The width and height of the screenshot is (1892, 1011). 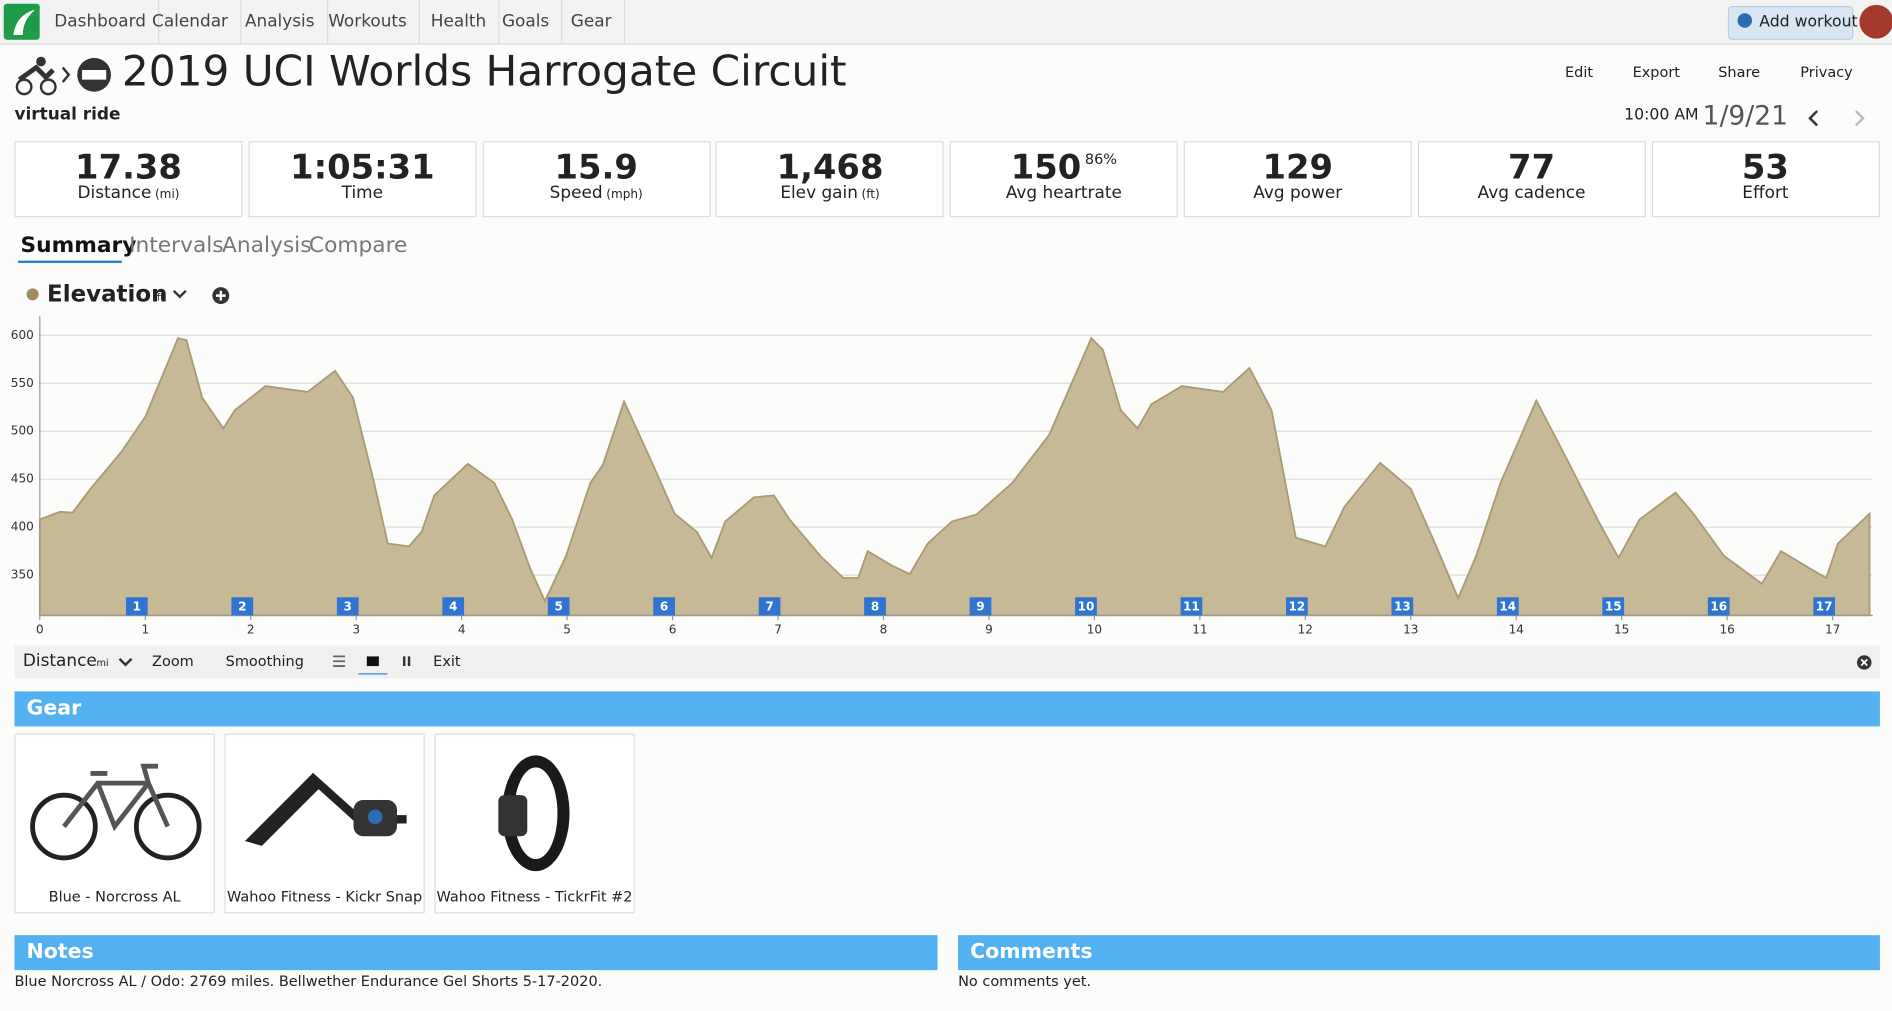 What do you see at coordinates (1094, 629) in the screenshot?
I see `x-tick-label: 10` at bounding box center [1094, 629].